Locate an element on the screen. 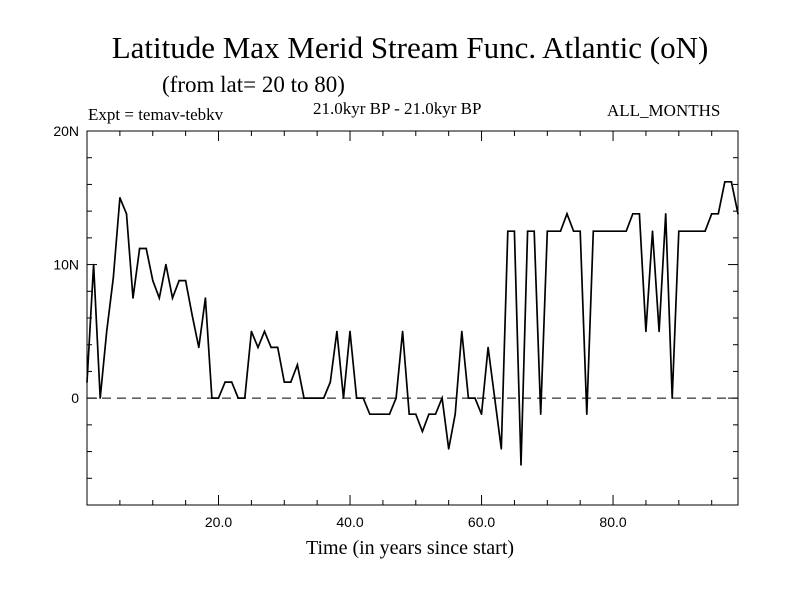 Image resolution: width=800 pixels, height=600 pixels. y-tick-label: 20N is located at coordinates (66, 131).